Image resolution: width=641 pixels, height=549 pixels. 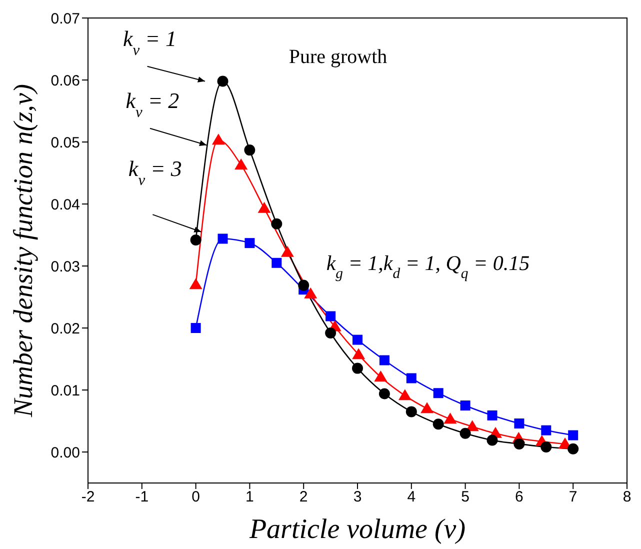 What do you see at coordinates (150, 42) in the screenshot?
I see `text: k$_{v}$ = 1` at bounding box center [150, 42].